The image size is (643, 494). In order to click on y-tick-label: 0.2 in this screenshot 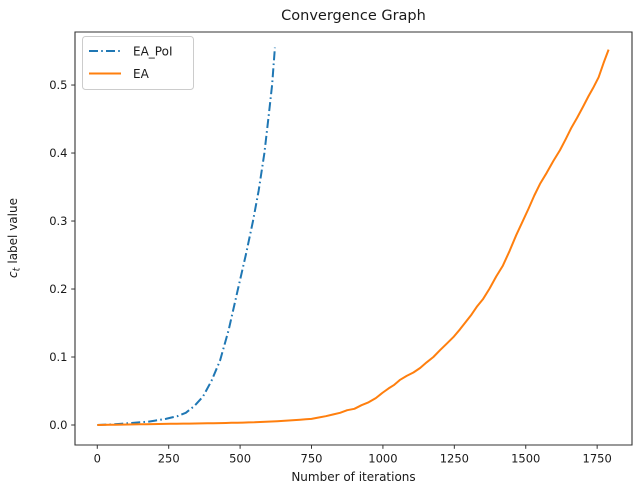, I will do `click(58, 289)`.